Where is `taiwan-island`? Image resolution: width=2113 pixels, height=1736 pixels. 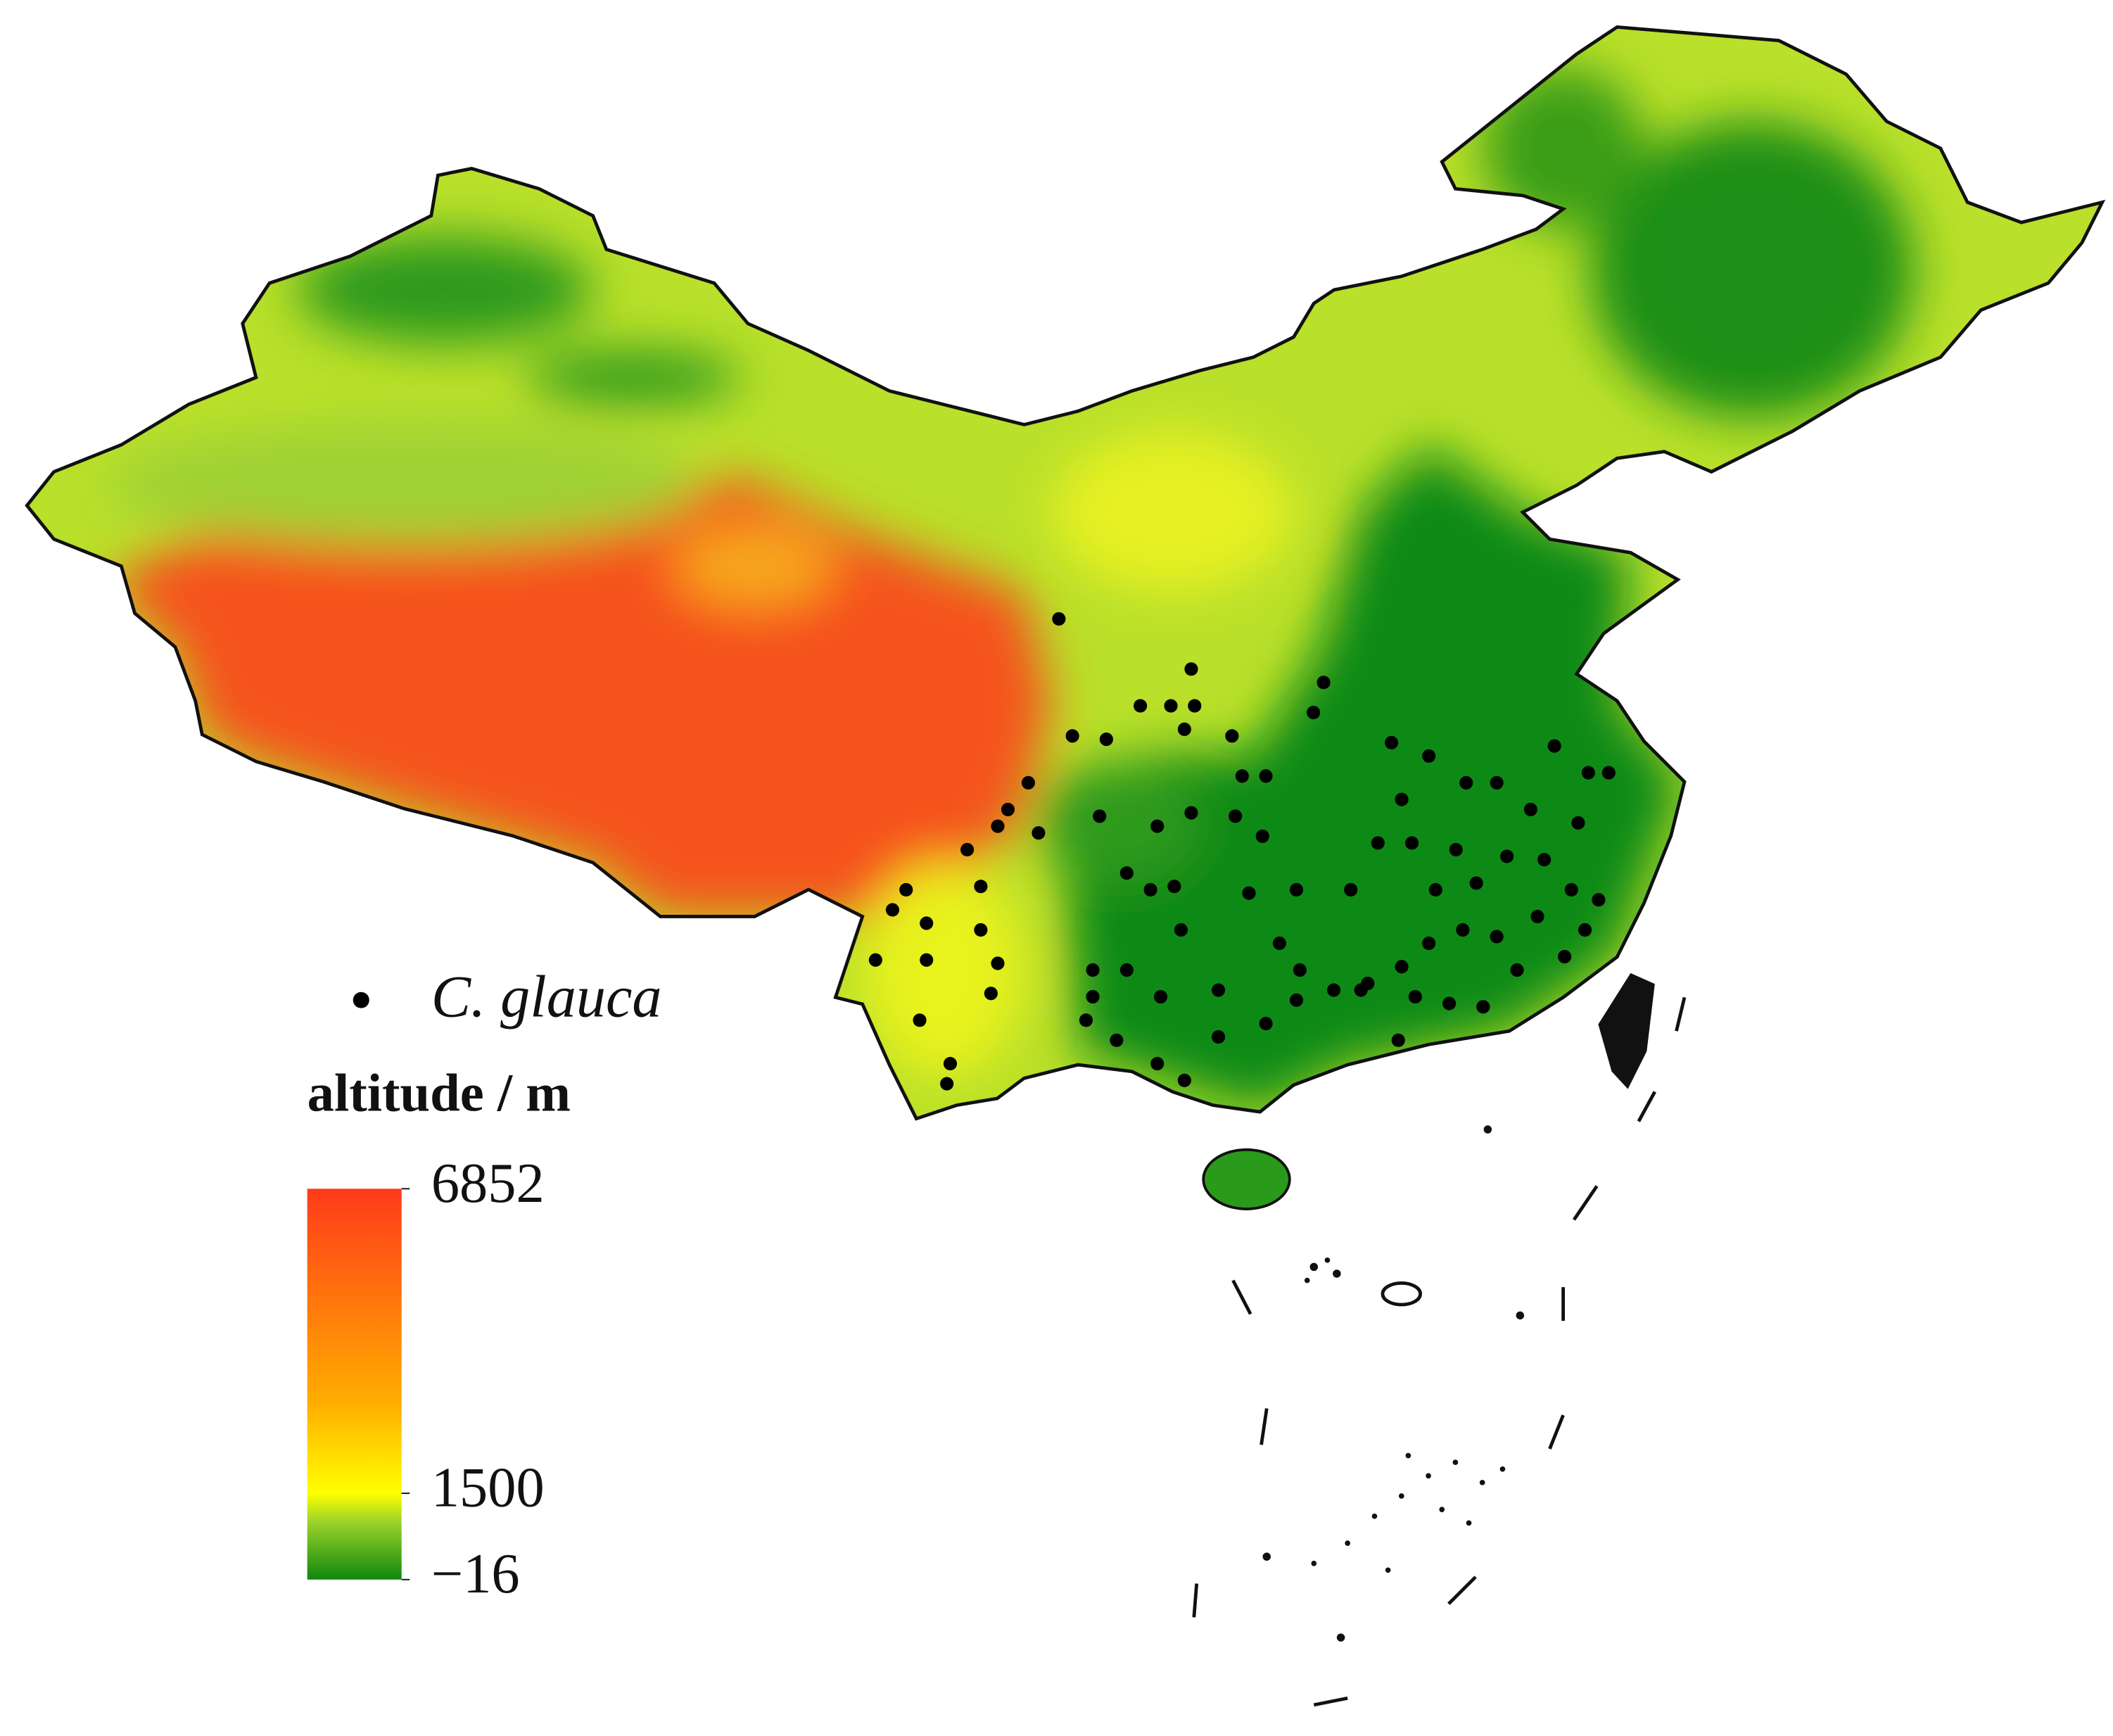 taiwan-island is located at coordinates (1627, 1030).